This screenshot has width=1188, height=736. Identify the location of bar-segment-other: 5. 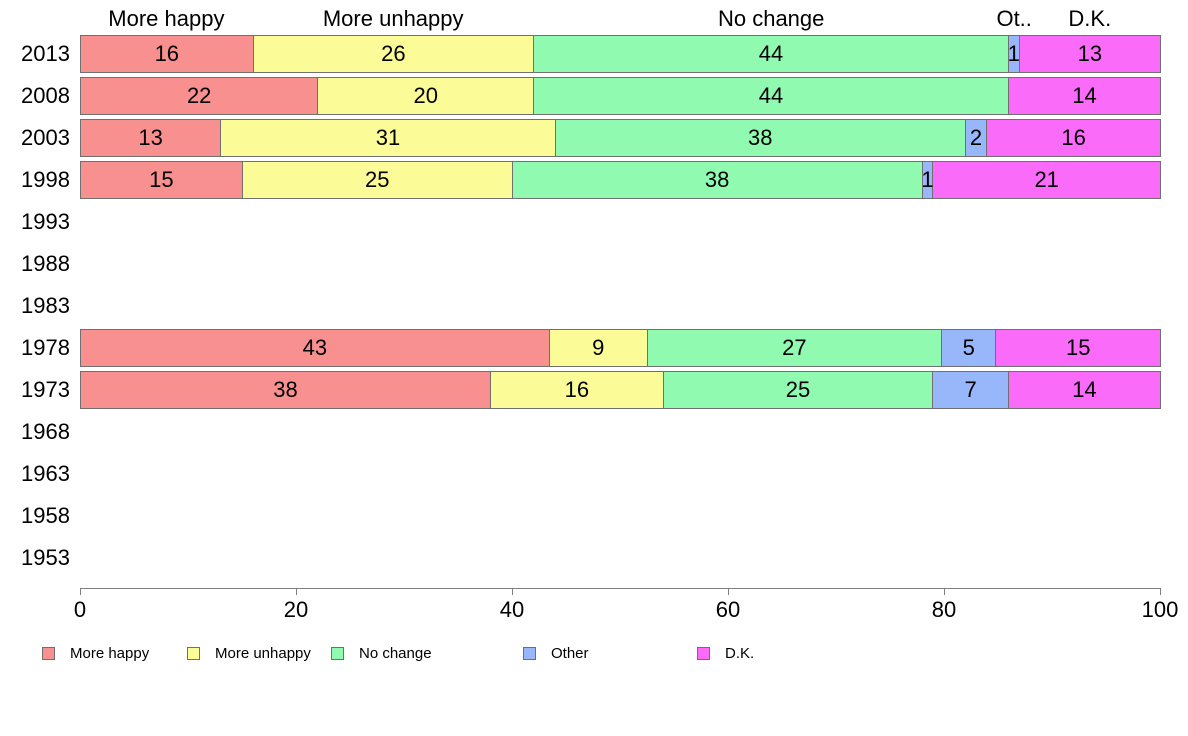
(969, 348).